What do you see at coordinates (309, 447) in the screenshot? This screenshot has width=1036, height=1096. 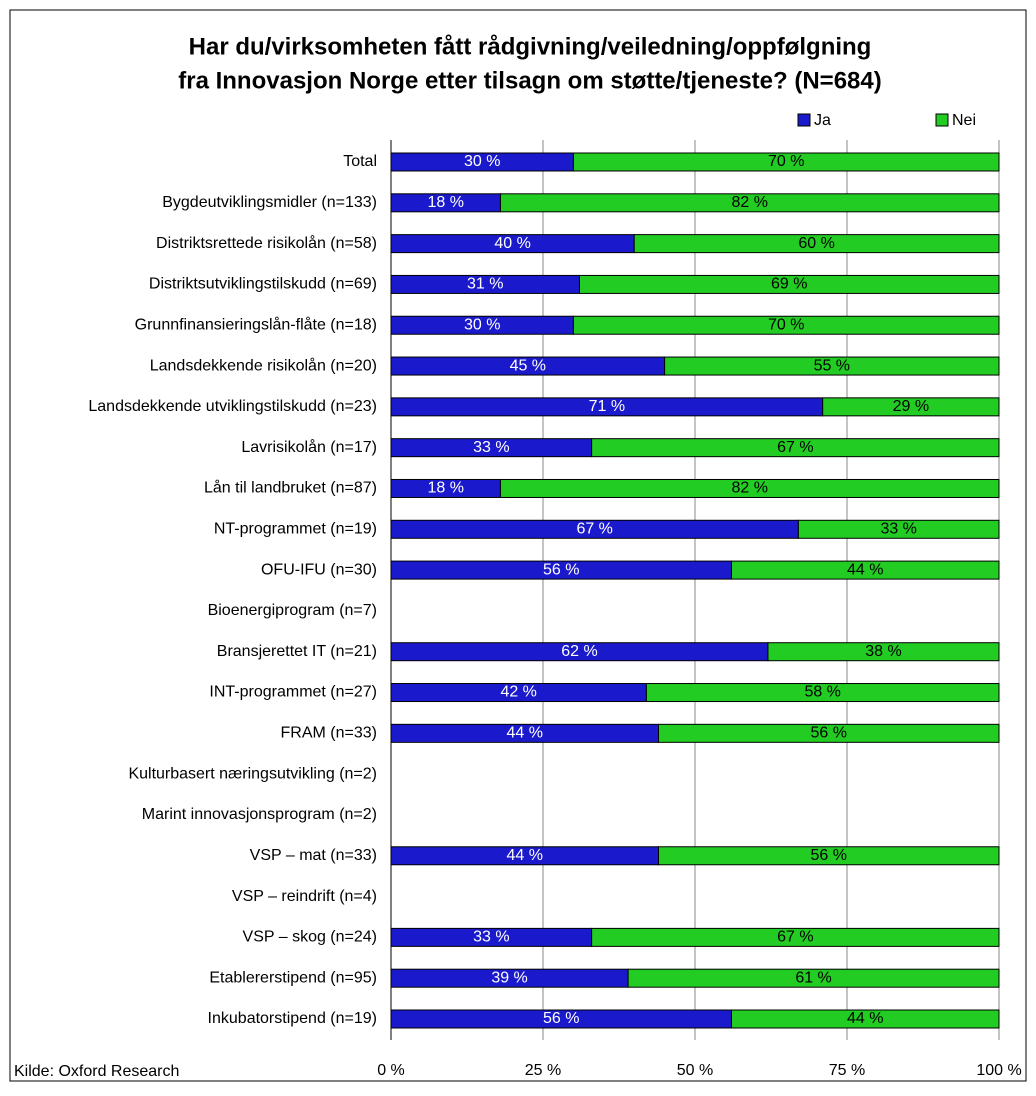 I see `y-tick-label: Lavrisikolån (n=17)` at bounding box center [309, 447].